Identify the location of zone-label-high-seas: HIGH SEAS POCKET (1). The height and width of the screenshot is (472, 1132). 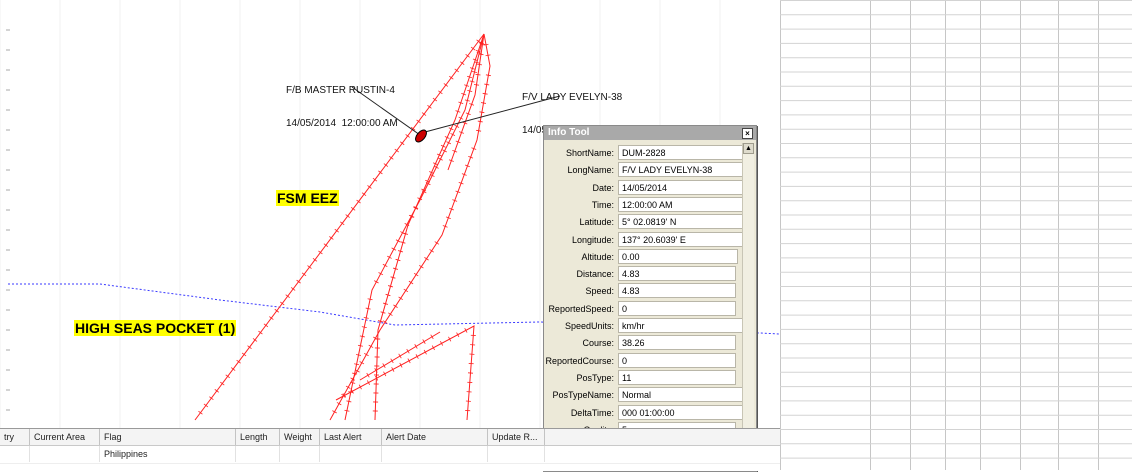
(155, 328).